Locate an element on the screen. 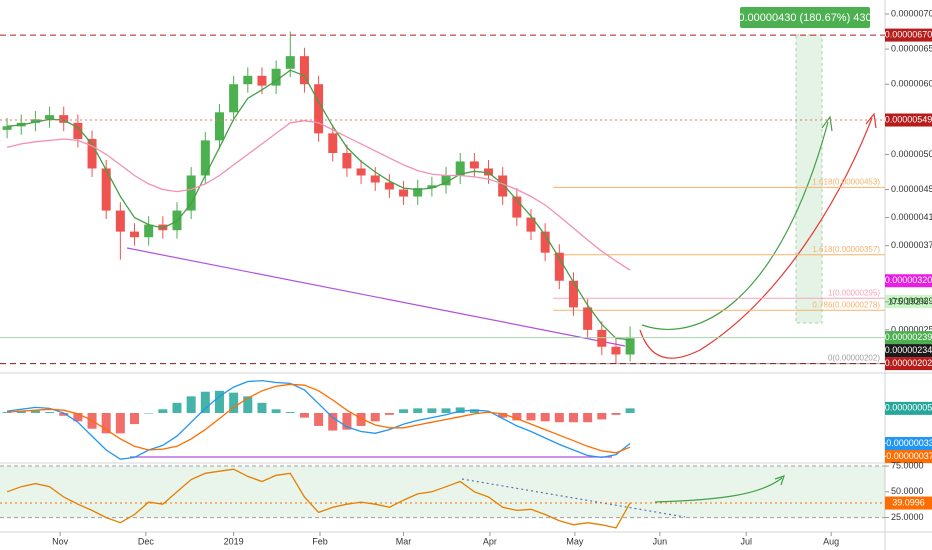  x-tick-label: Jun is located at coordinates (660, 541).